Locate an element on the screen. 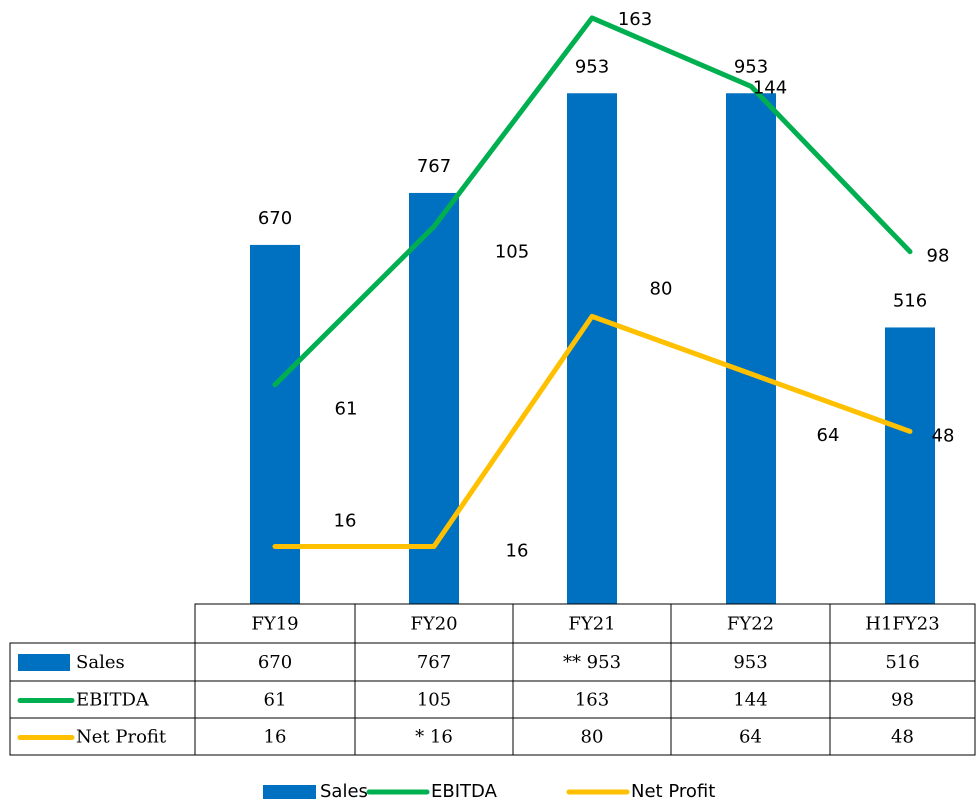 The height and width of the screenshot is (804, 977). table-value: 61 is located at coordinates (275, 700).